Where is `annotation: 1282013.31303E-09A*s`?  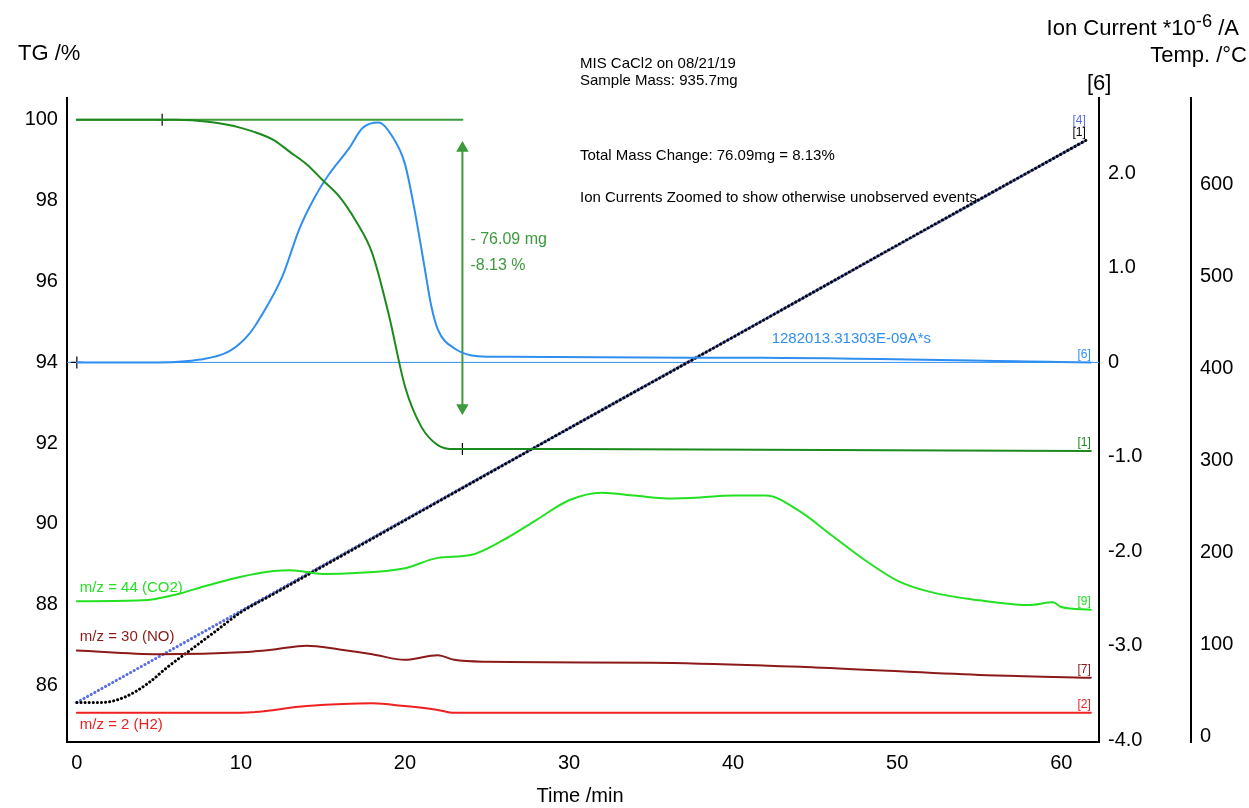 annotation: 1282013.31303E-09A*s is located at coordinates (851, 338).